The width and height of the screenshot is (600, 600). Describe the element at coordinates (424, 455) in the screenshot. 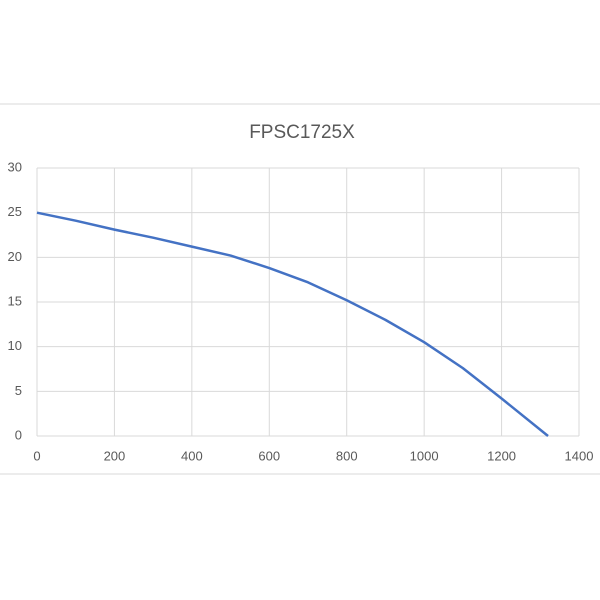

I see `x-tick-label: 1000` at that location.